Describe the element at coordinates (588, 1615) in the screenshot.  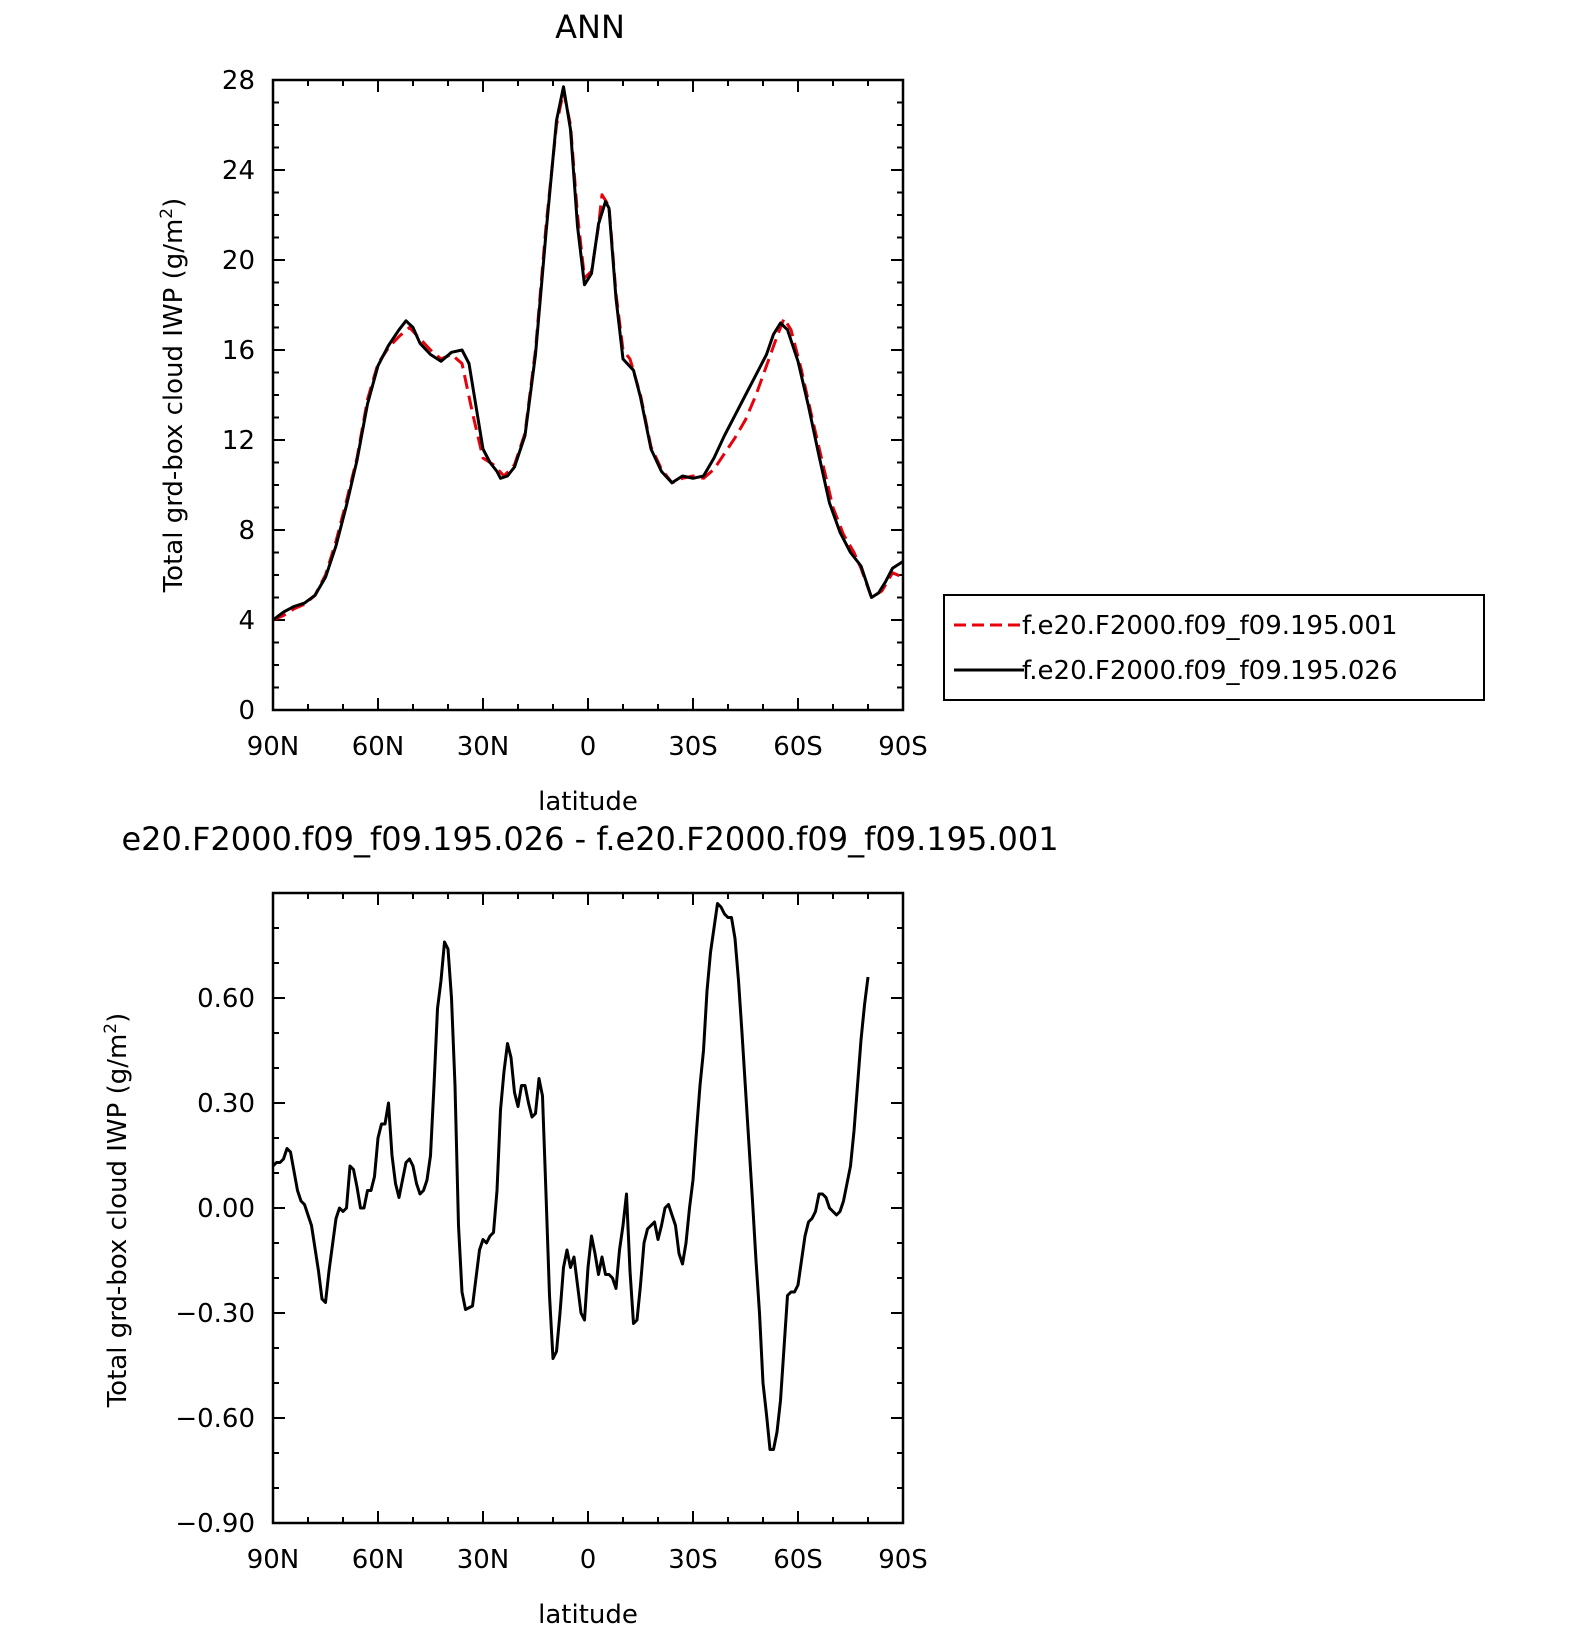
I see `bottom-x-axis-label: latitude` at that location.